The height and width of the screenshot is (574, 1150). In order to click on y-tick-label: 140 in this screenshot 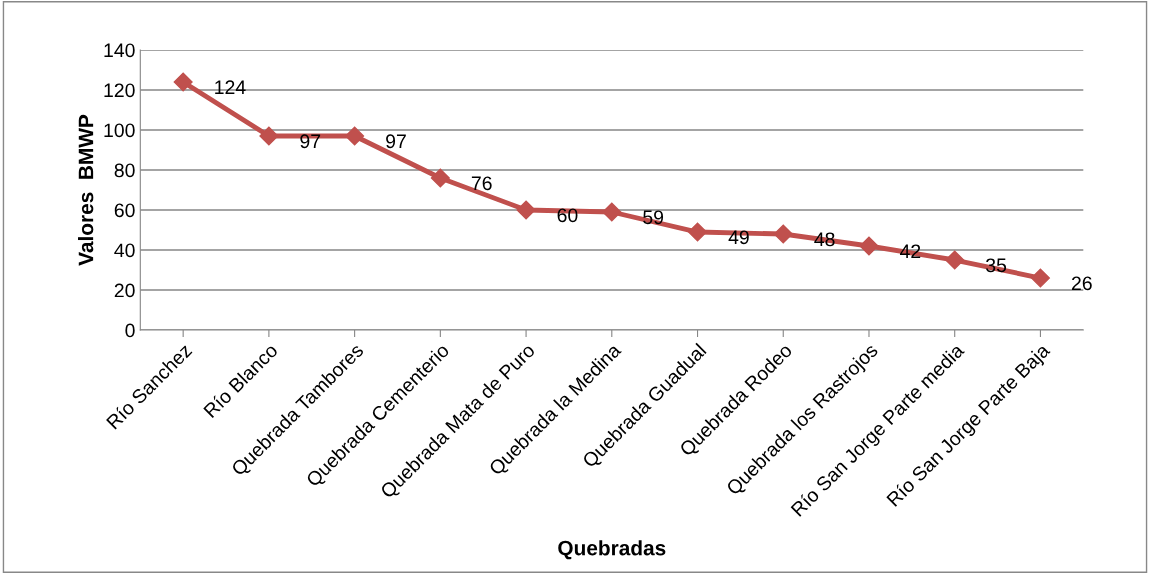, I will do `click(119, 50)`.